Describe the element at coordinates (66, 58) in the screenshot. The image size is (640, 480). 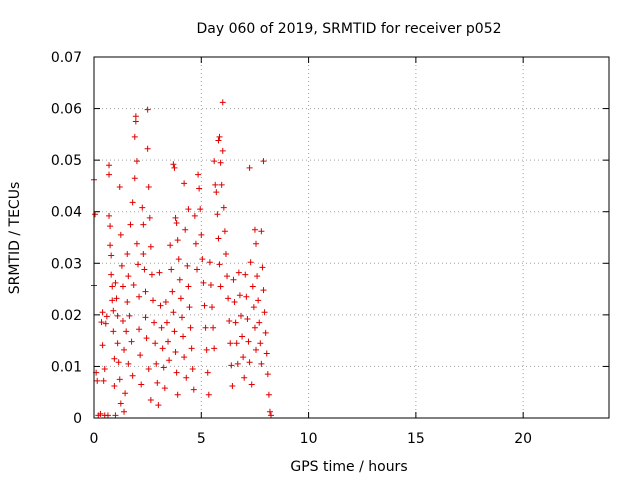
I see `y-tick-label: 0.07` at that location.